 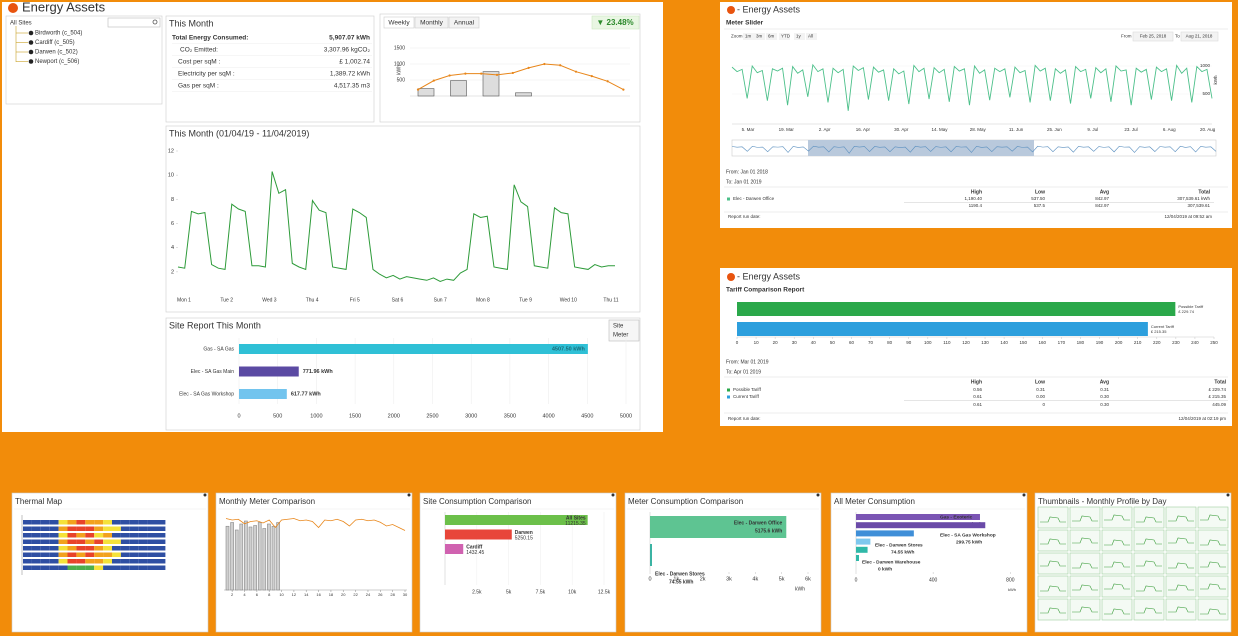 I want to click on x-tick-label: 23. Jul, so click(x=1130, y=129).